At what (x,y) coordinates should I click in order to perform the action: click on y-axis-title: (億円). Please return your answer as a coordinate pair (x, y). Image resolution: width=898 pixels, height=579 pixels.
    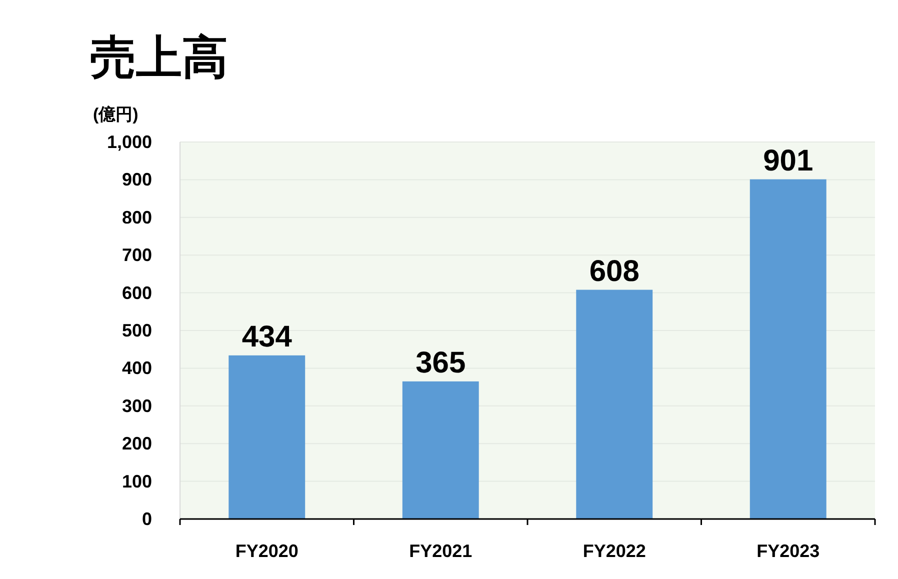
    Looking at the image, I should click on (115, 114).